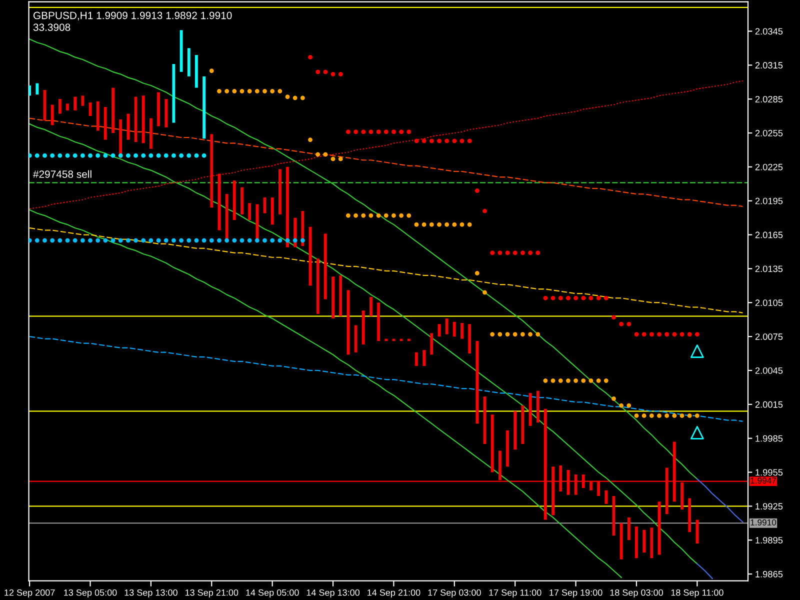 The height and width of the screenshot is (600, 800). I want to click on x-tick-label: 17 Sep 19:00, so click(576, 593).